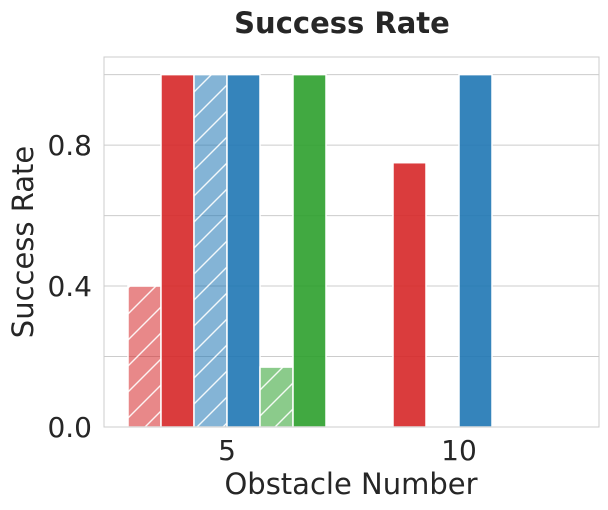 Image resolution: width=608 pixels, height=510 pixels. I want to click on chart-title: Success Rate, so click(342, 23).